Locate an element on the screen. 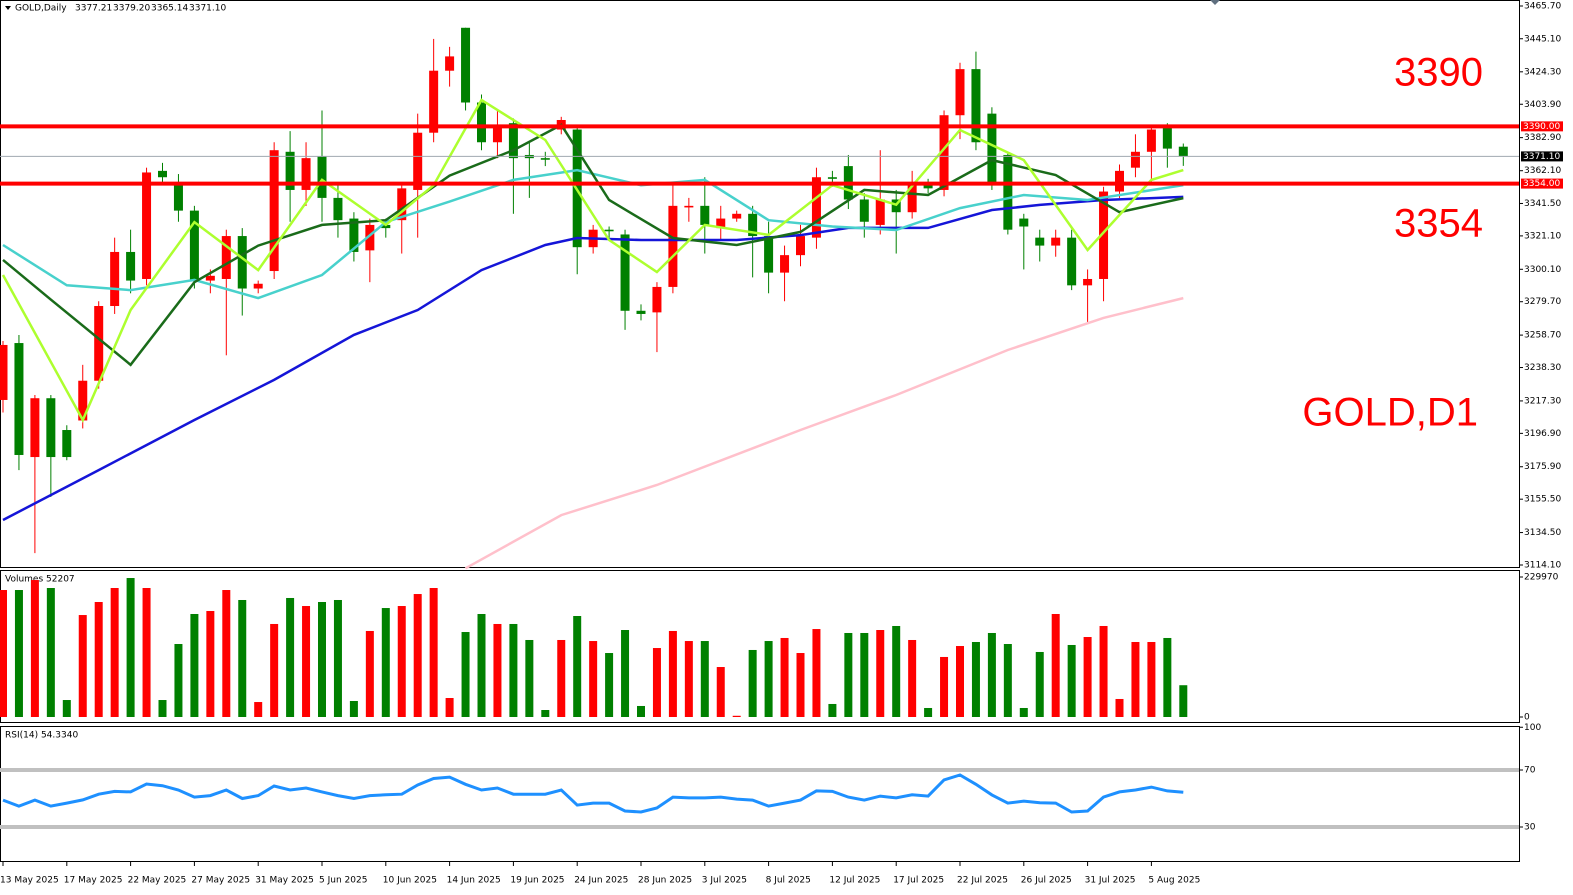 The width and height of the screenshot is (1573, 895). moving-average is located at coordinates (593, 234).